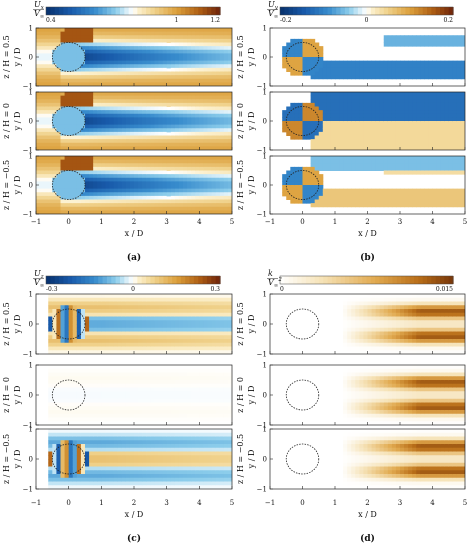 Image resolution: width=469 pixels, height=550 pixels. I want to click on z-level-label: z / H = 0, so click(6, 121).